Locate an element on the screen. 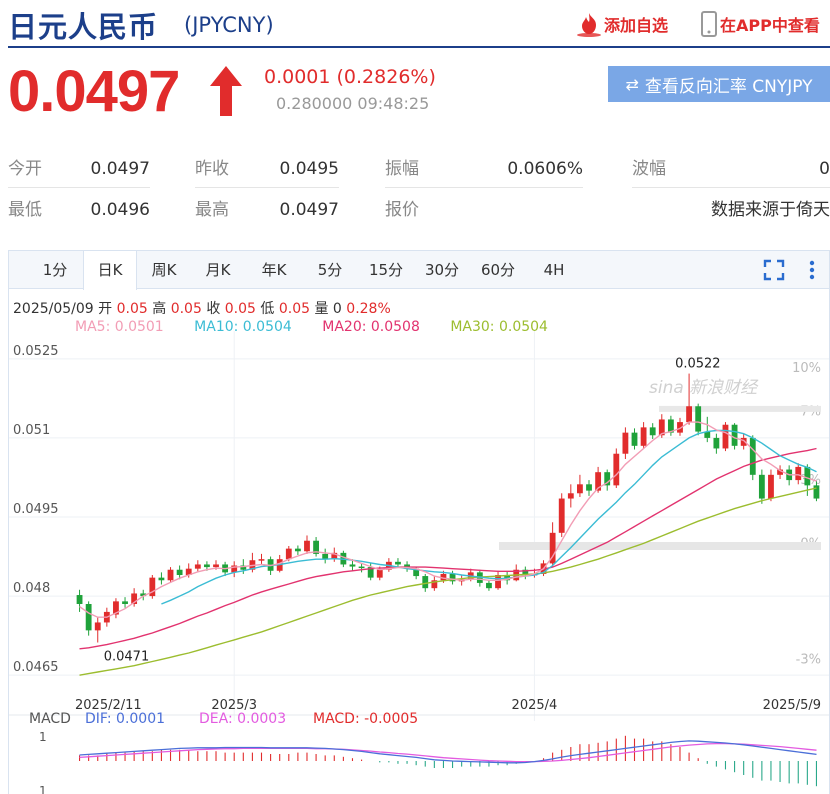 The image size is (830, 794). stat-quote: 报价 is located at coordinates (484, 210).